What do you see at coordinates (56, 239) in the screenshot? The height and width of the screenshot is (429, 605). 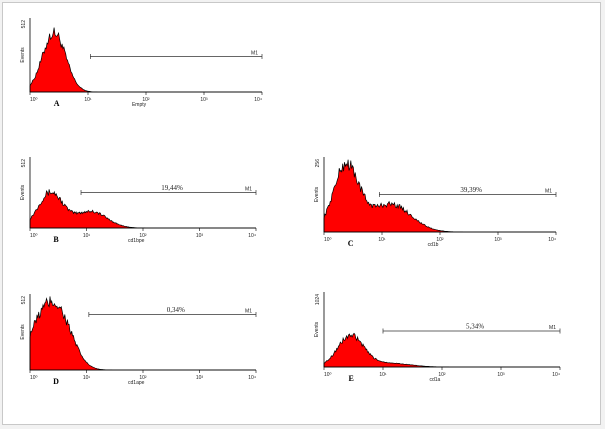 I see `panel-letter: B` at bounding box center [56, 239].